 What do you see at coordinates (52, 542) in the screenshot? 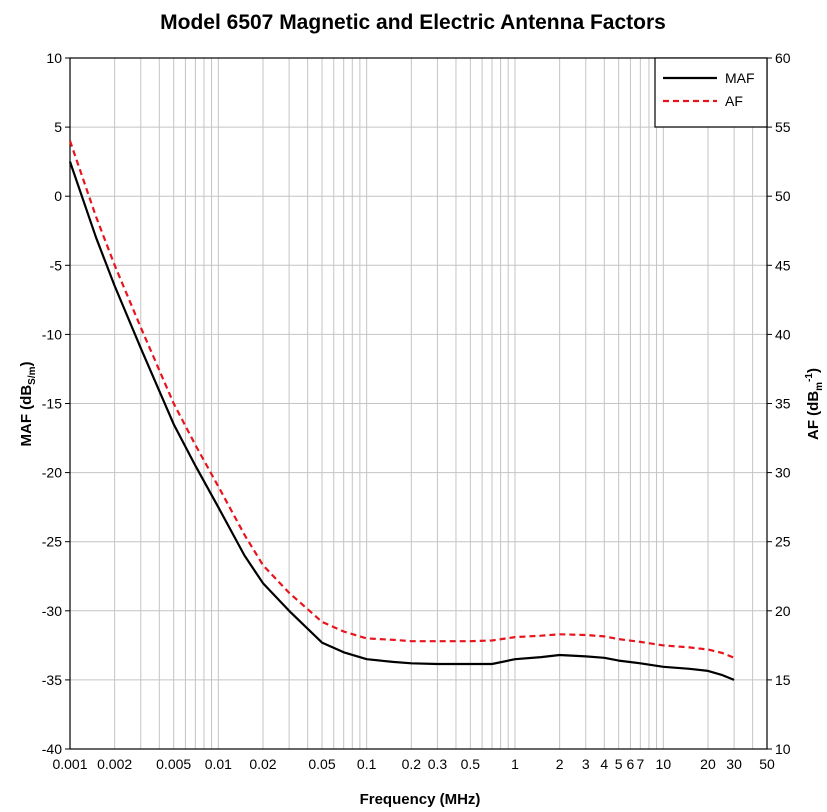
I see `y-left-tick-label: -25` at bounding box center [52, 542].